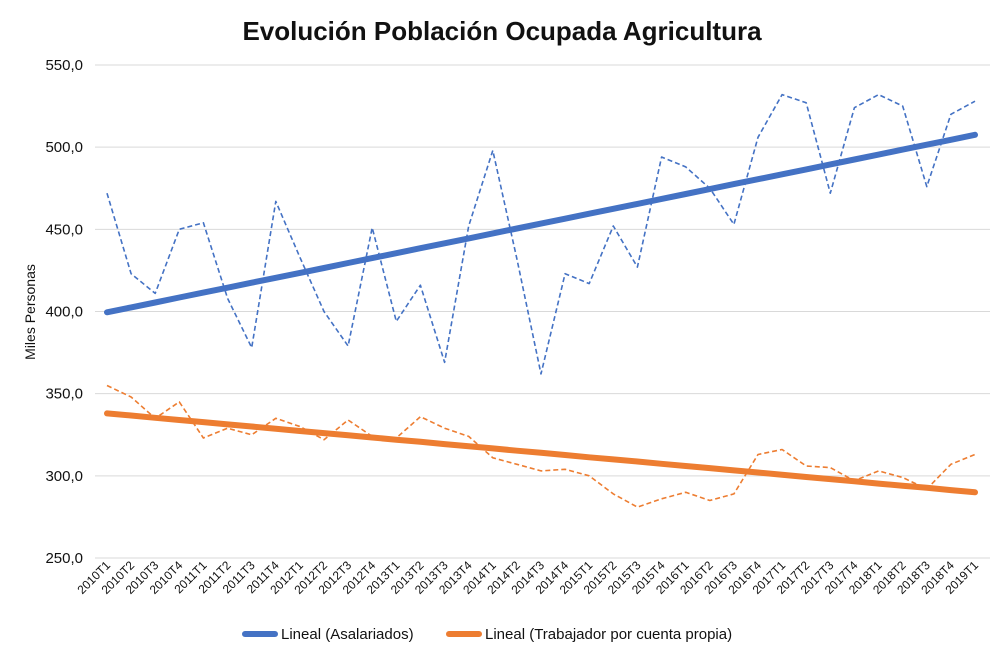 The image size is (1000, 660). Describe the element at coordinates (64, 558) in the screenshot. I see `y-tick-label: 250,0` at that location.